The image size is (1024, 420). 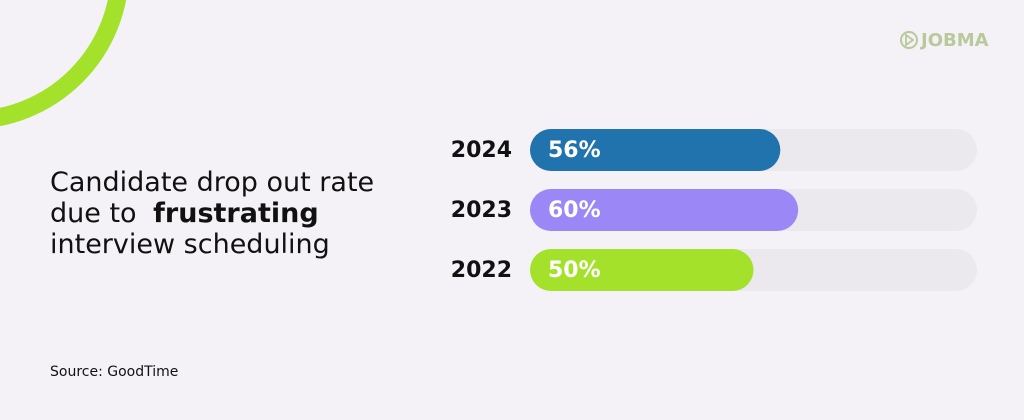 I want to click on value-label: 50%, so click(x=574, y=270).